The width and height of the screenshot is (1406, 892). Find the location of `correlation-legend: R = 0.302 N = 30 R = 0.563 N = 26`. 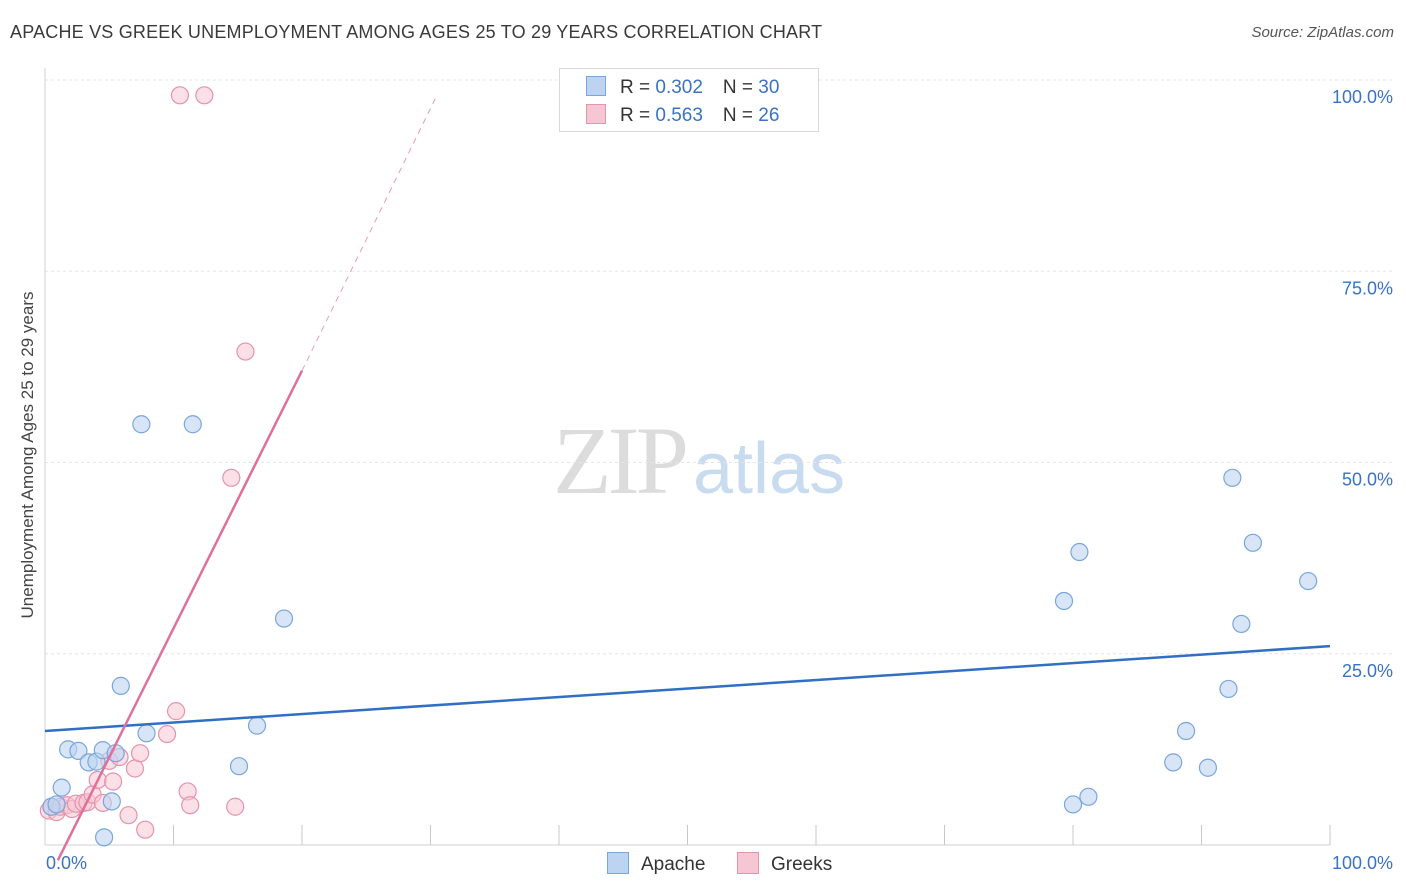

correlation-legend: R = 0.302 N = 30 R = 0.563 N = 26 is located at coordinates (689, 100).